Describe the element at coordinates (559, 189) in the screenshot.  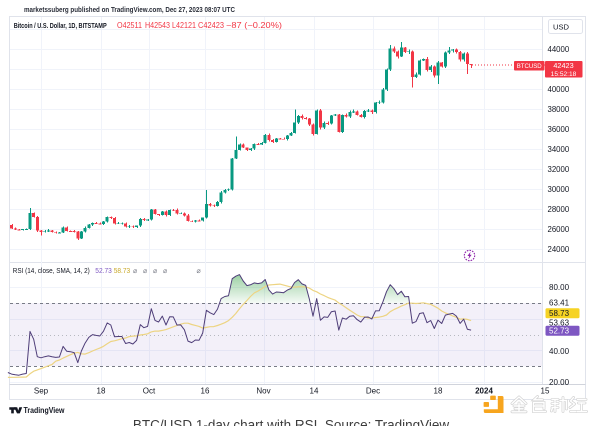
I see `svg-text: 30000` at that location.